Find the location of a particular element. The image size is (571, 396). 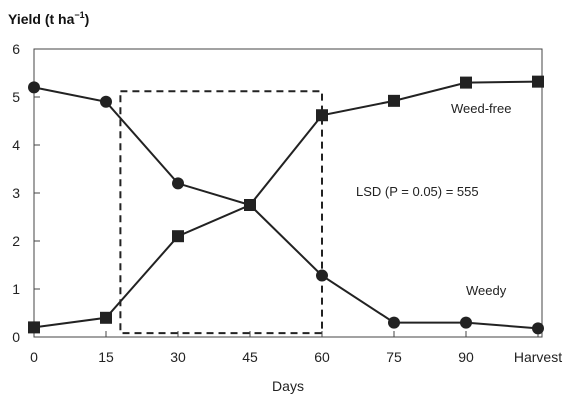

chart-title-close: ) is located at coordinates (87, 19).